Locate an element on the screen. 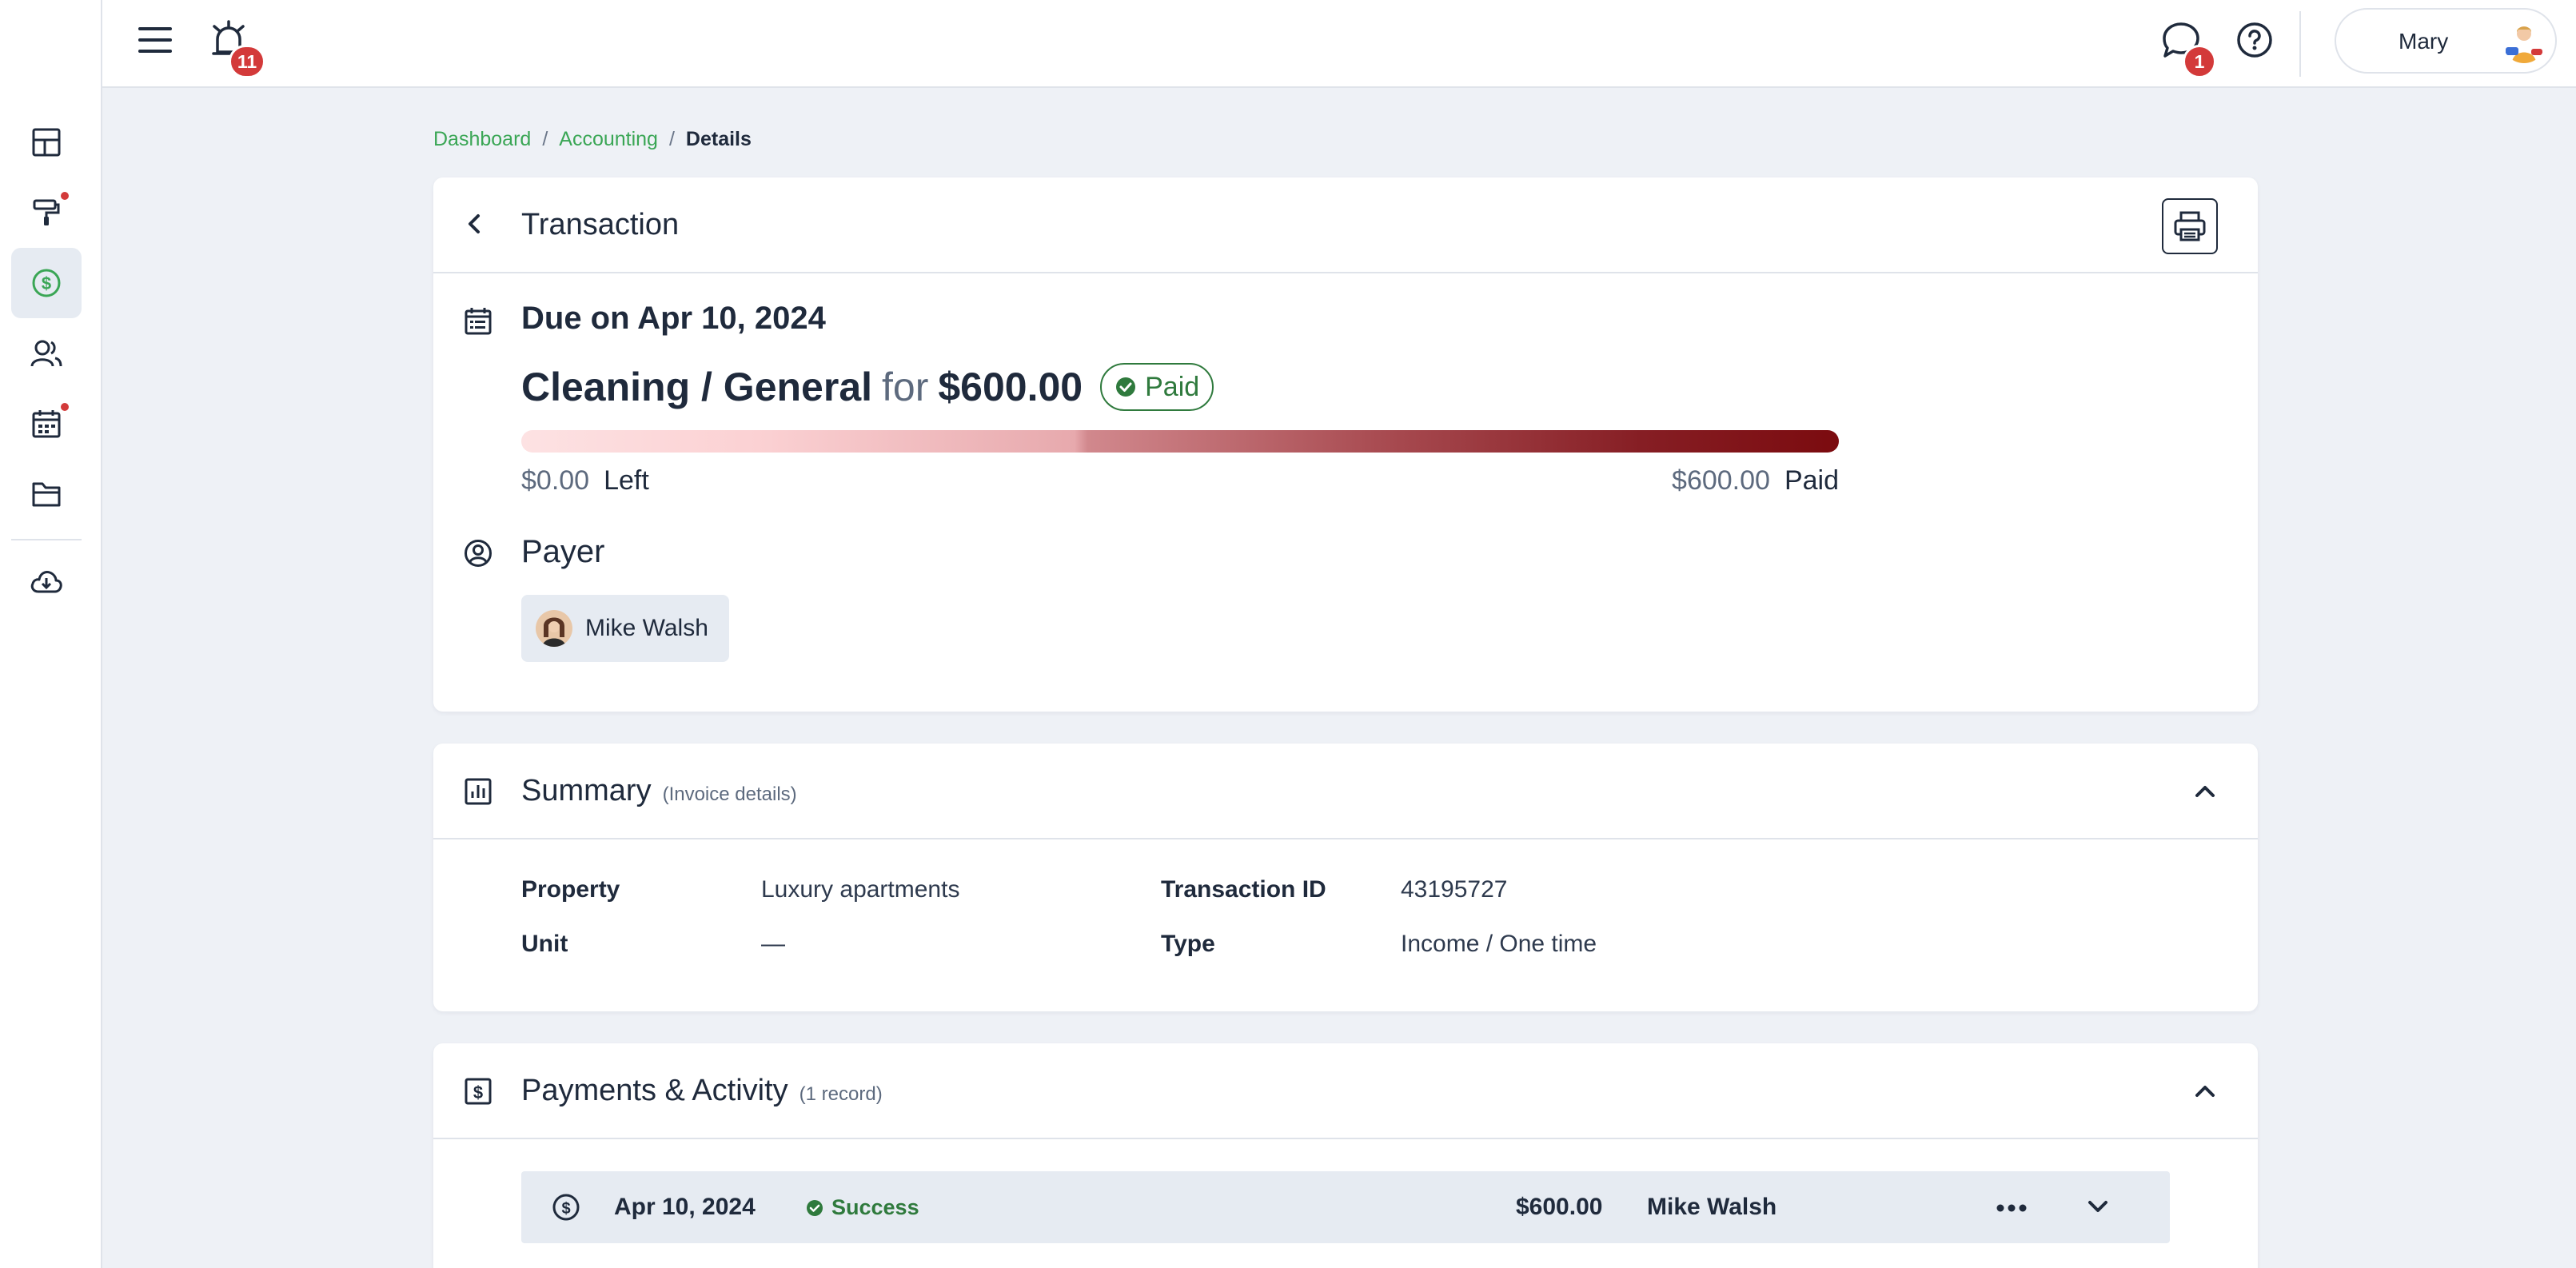  sidebar-item-dashboard is located at coordinates (46, 142).